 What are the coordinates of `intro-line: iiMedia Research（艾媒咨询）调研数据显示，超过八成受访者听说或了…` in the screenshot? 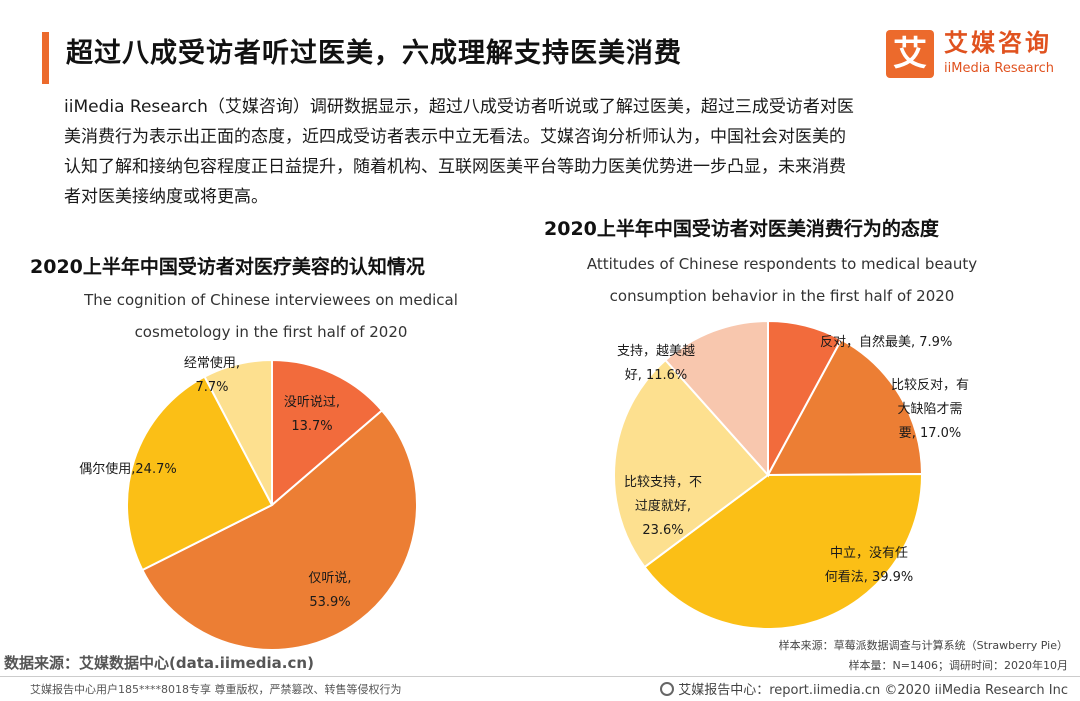 It's located at (459, 107).